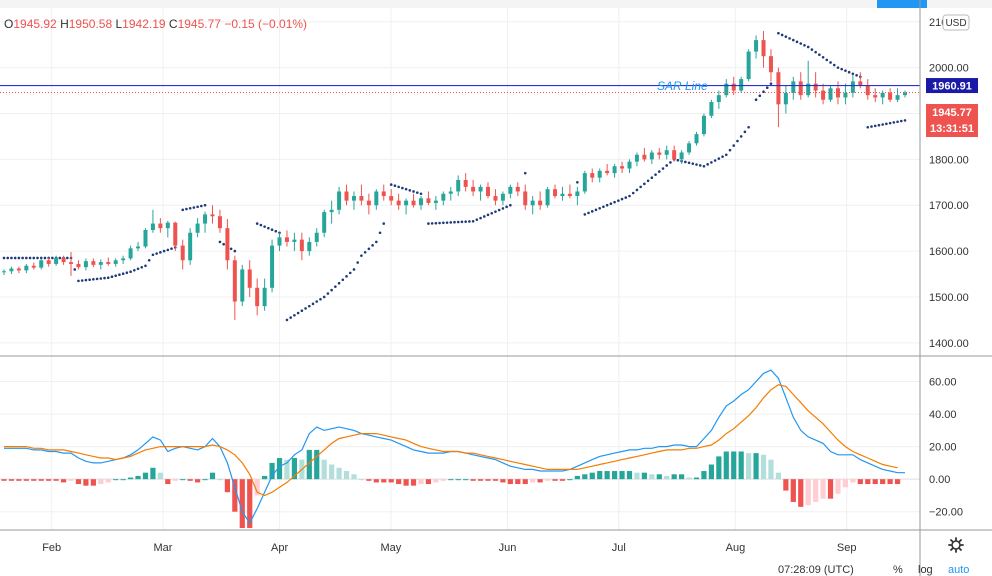  I want to click on top-toolbar, so click(496, 4).